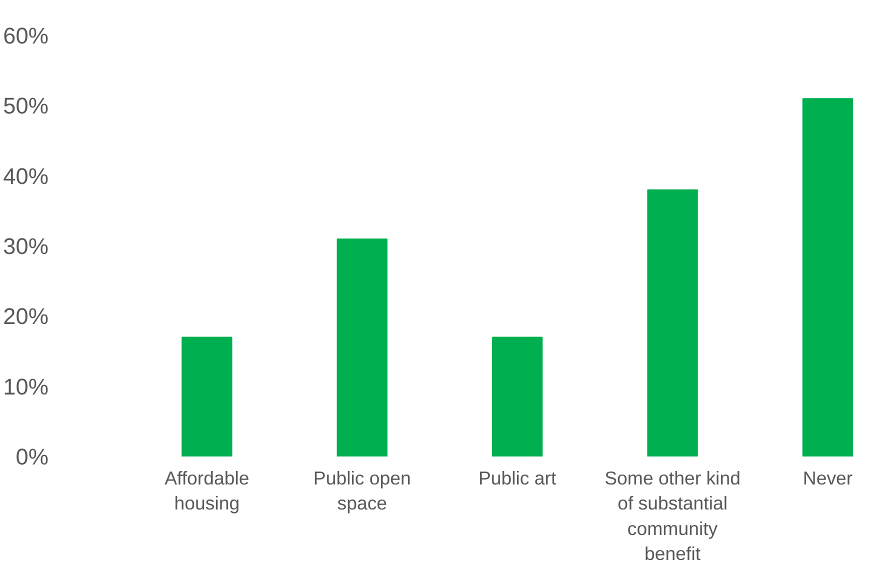  I want to click on y-tick-label: 50%, so click(26, 105).